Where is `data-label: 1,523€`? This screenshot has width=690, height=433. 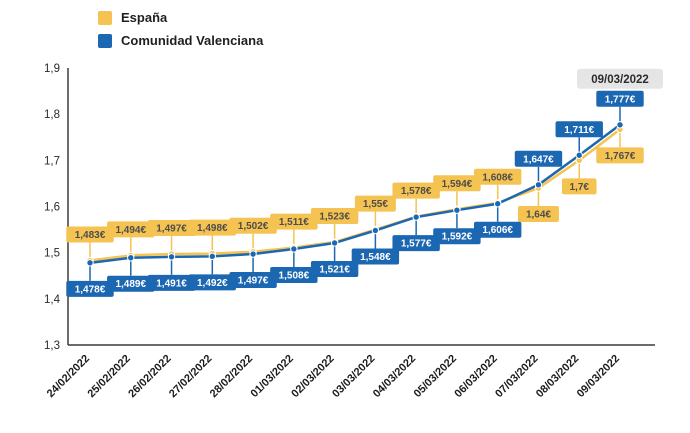 data-label: 1,523€ is located at coordinates (334, 217).